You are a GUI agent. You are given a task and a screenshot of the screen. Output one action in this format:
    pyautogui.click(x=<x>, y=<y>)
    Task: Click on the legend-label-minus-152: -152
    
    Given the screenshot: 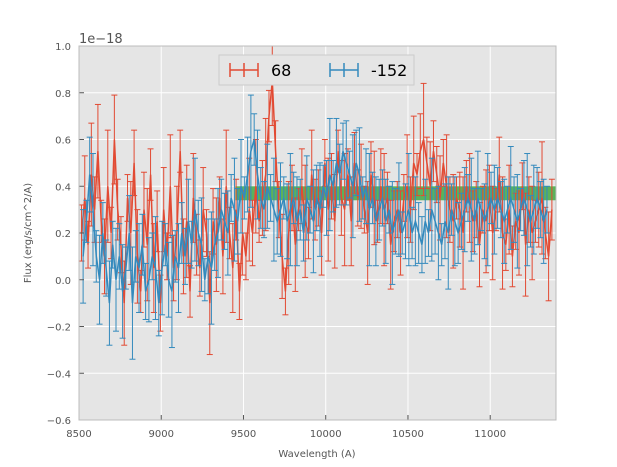 What is the action you would take?
    pyautogui.click(x=389, y=70)
    